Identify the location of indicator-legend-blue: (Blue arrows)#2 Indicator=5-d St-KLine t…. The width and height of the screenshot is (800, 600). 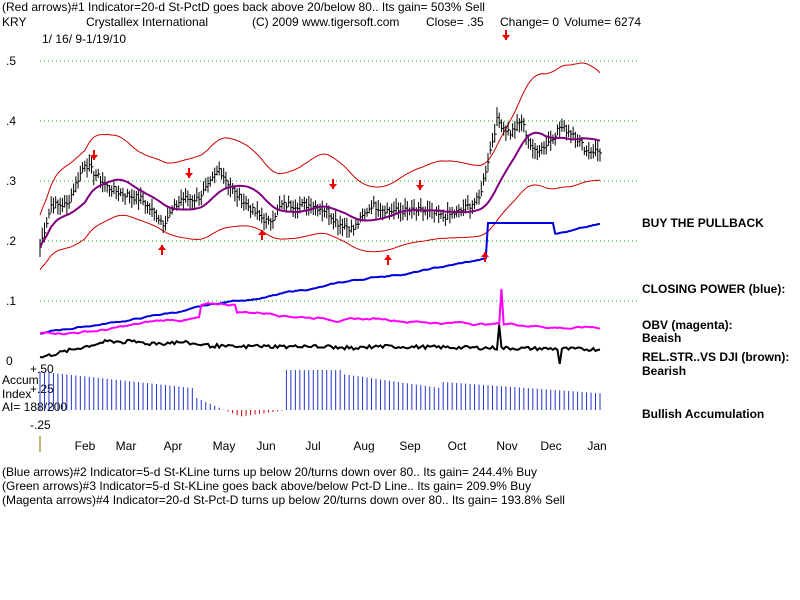
(269, 472).